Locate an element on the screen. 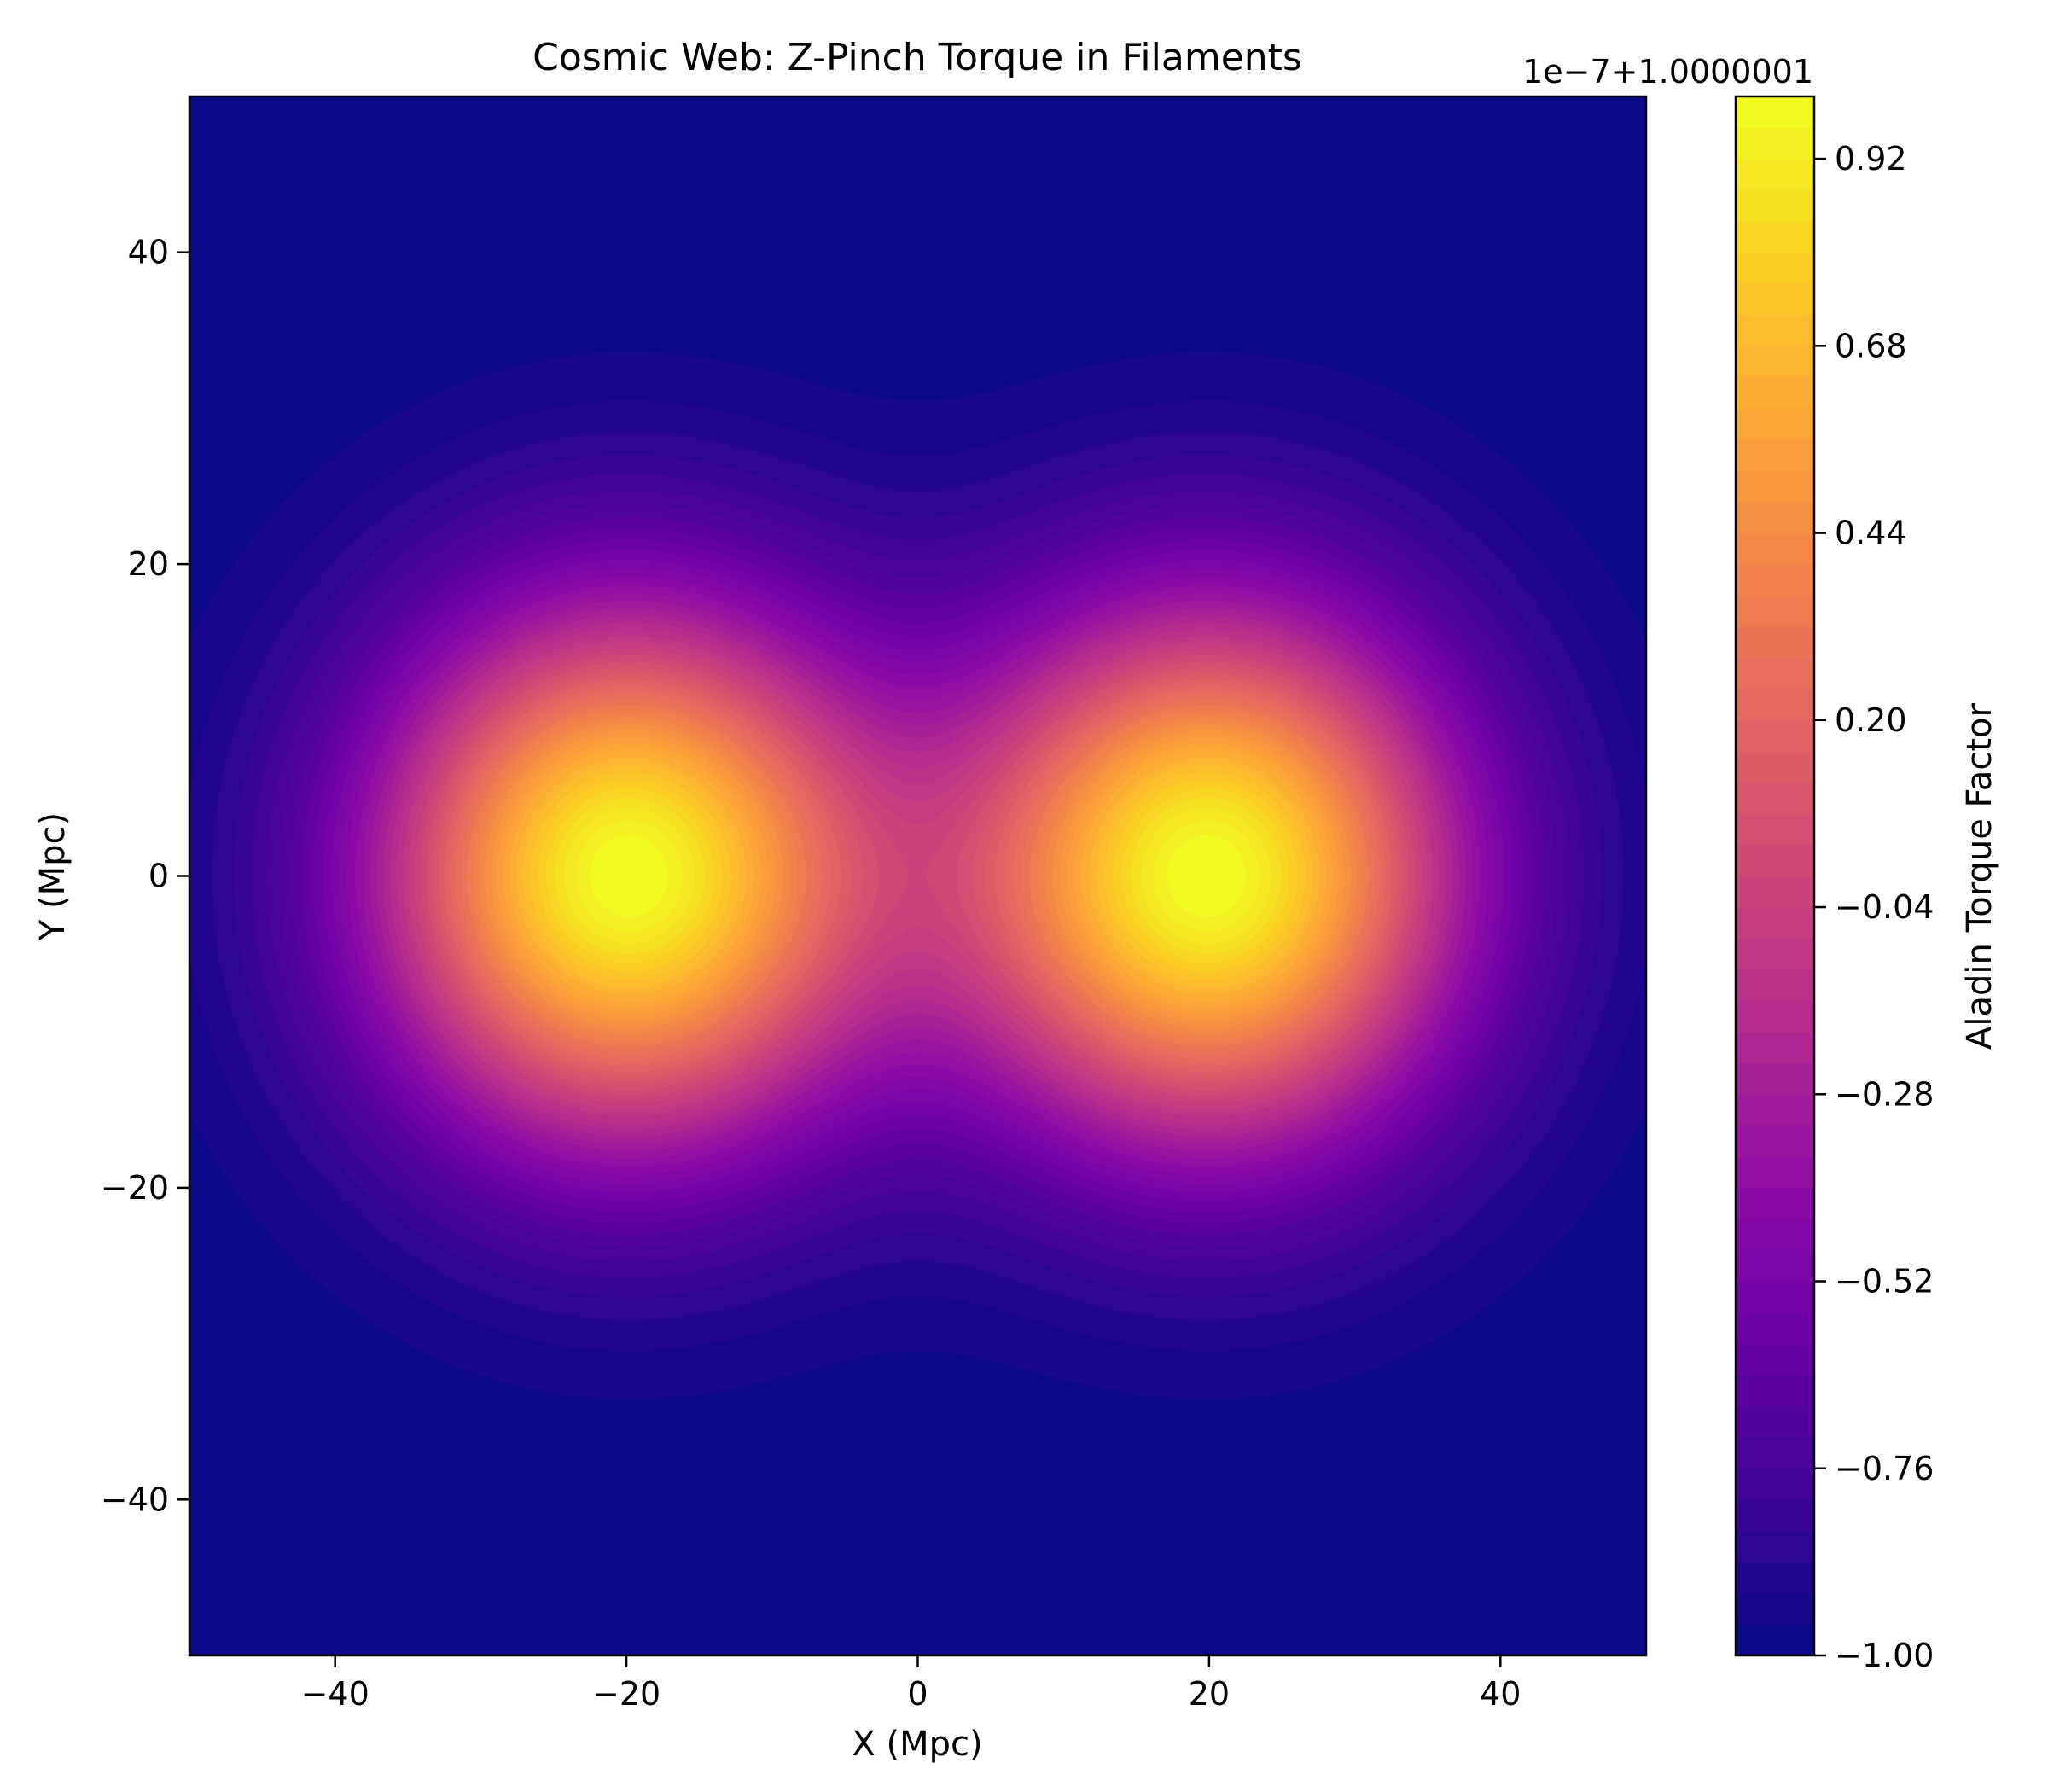 Image resolution: width=2048 pixels, height=1792 pixels. x-tick-label: 40 is located at coordinates (1500, 1694).